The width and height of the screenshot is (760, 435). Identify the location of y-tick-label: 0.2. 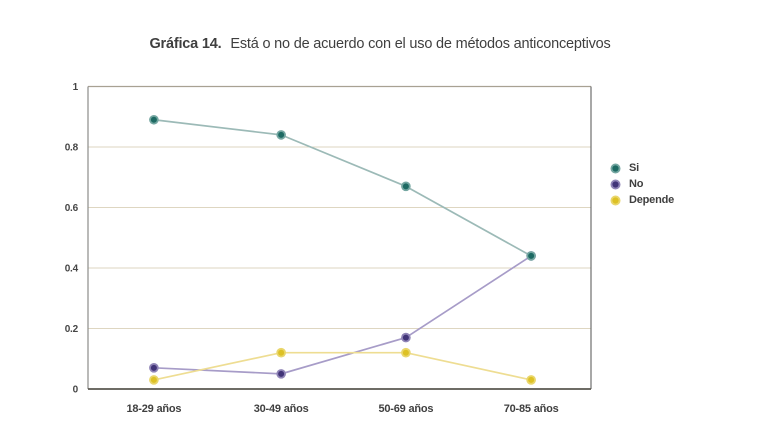
(72, 329).